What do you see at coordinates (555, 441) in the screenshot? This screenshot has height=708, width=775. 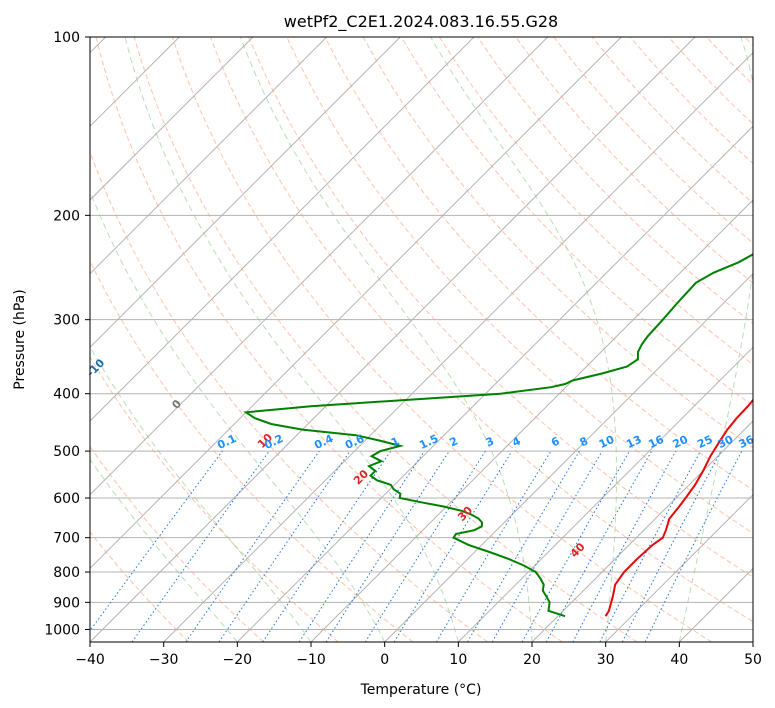 I see `mixing-ratio-label: 6` at bounding box center [555, 441].